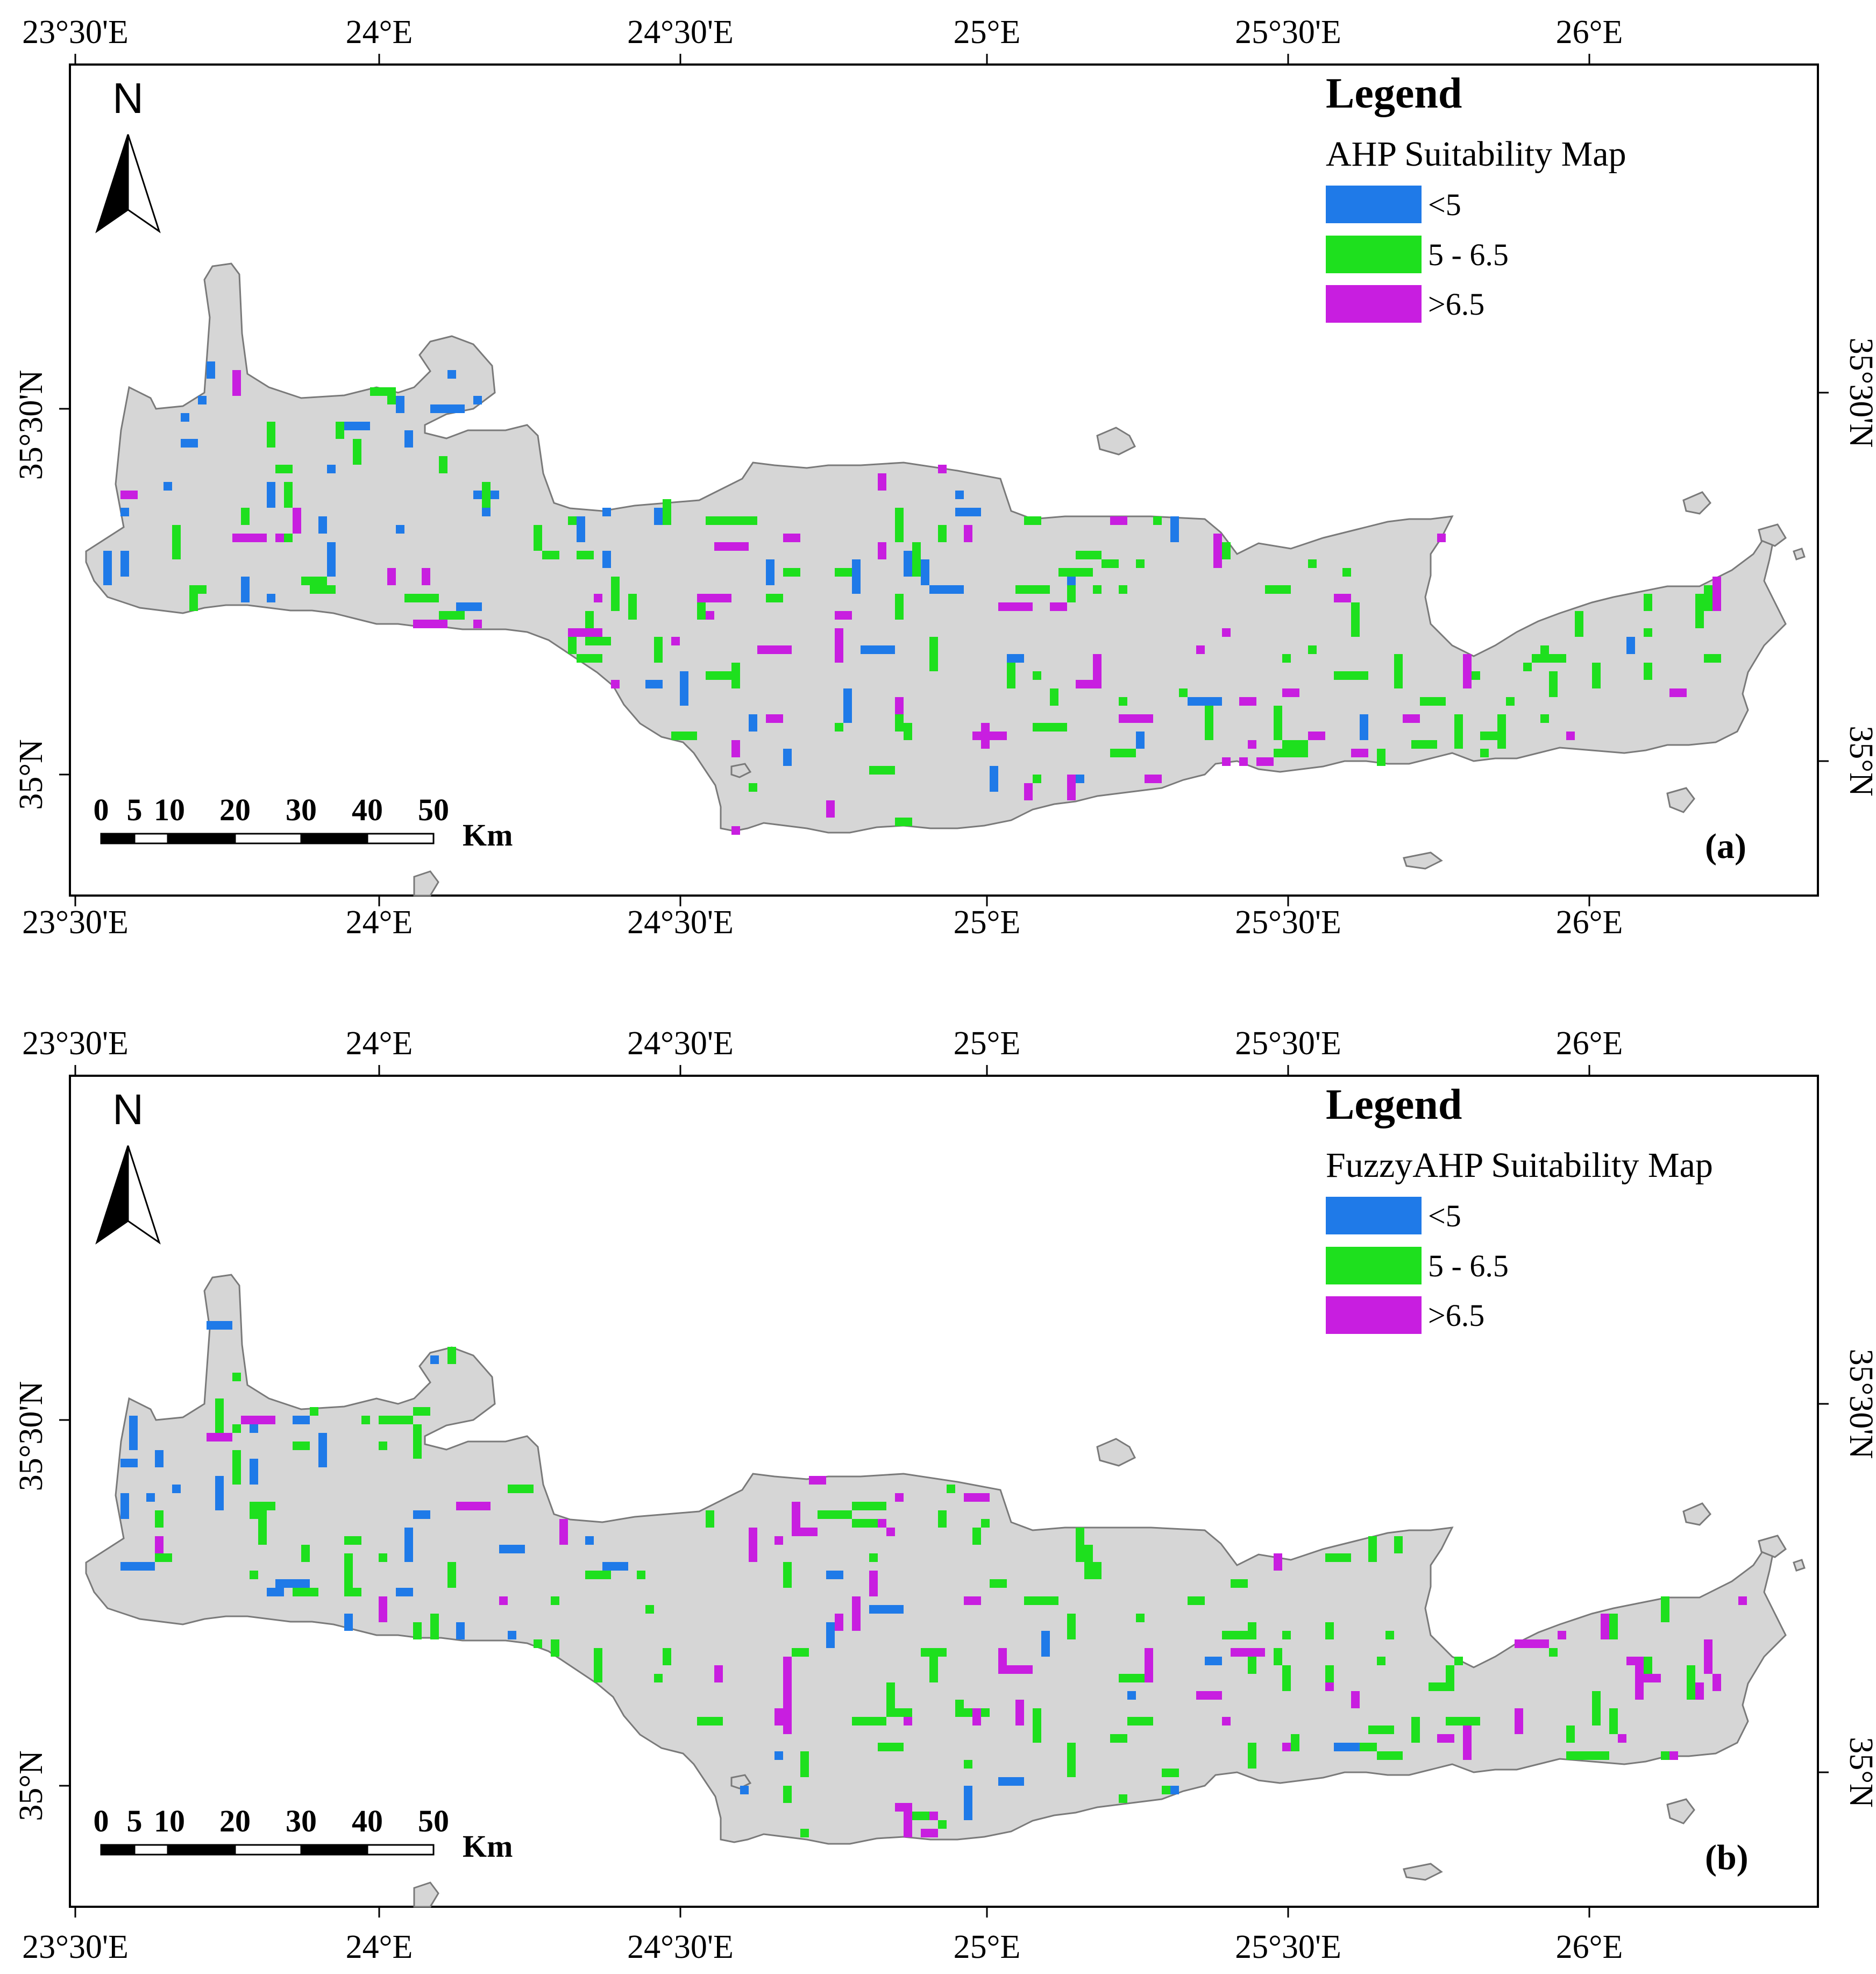  I want to click on scale-number: 30, so click(301, 809).